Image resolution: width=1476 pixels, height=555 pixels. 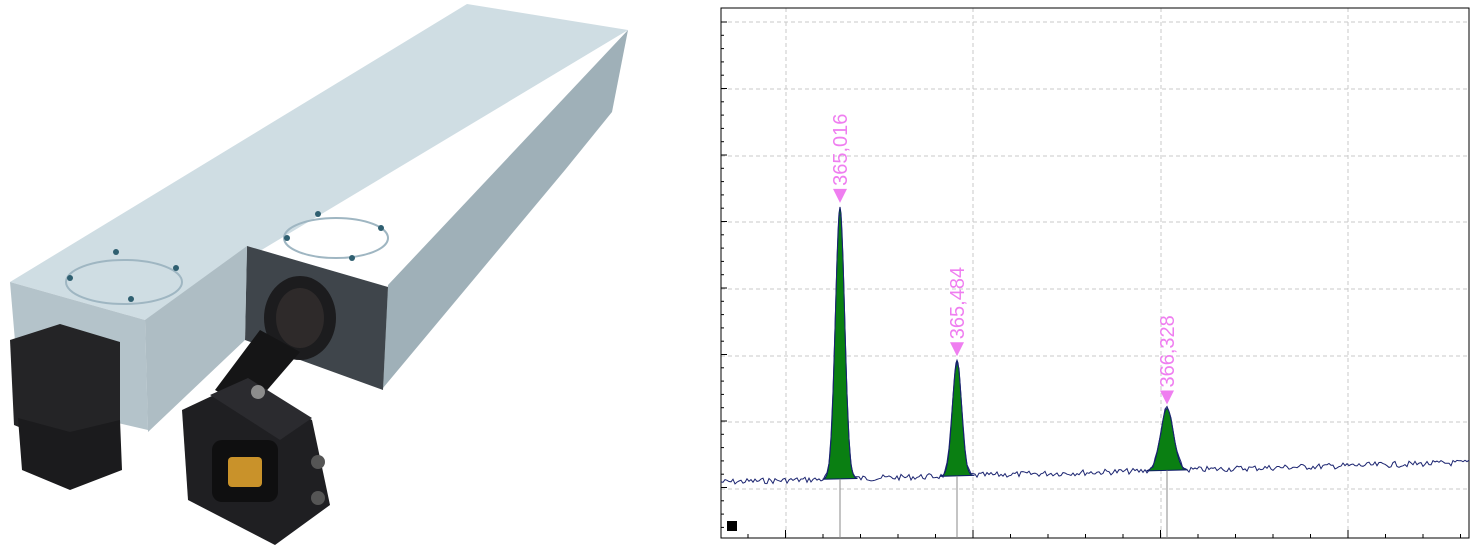 I want to click on housing-side-face, so click(x=505, y=209).